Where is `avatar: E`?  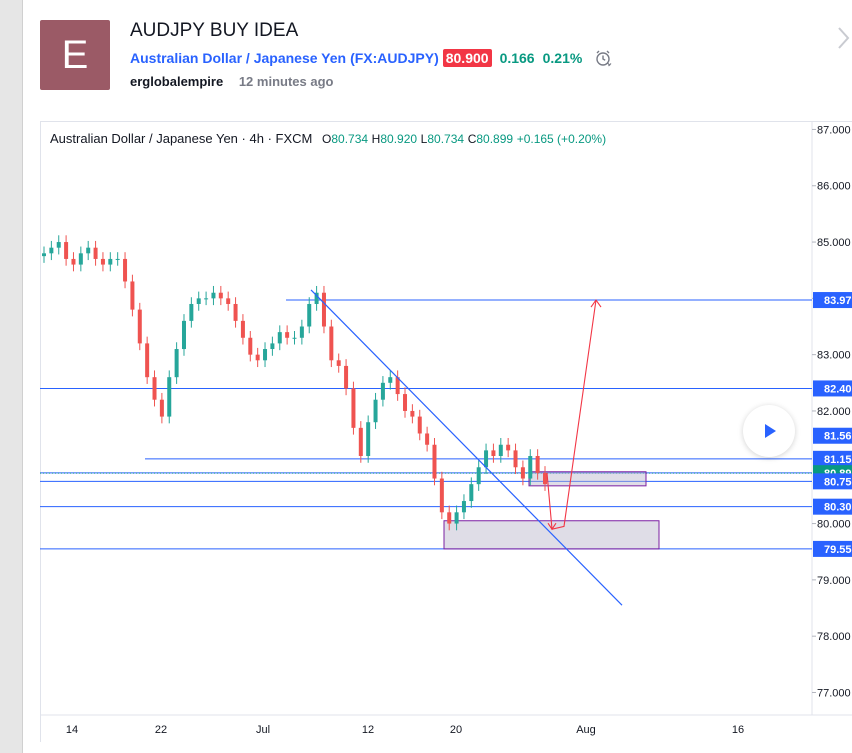 avatar: E is located at coordinates (75, 55).